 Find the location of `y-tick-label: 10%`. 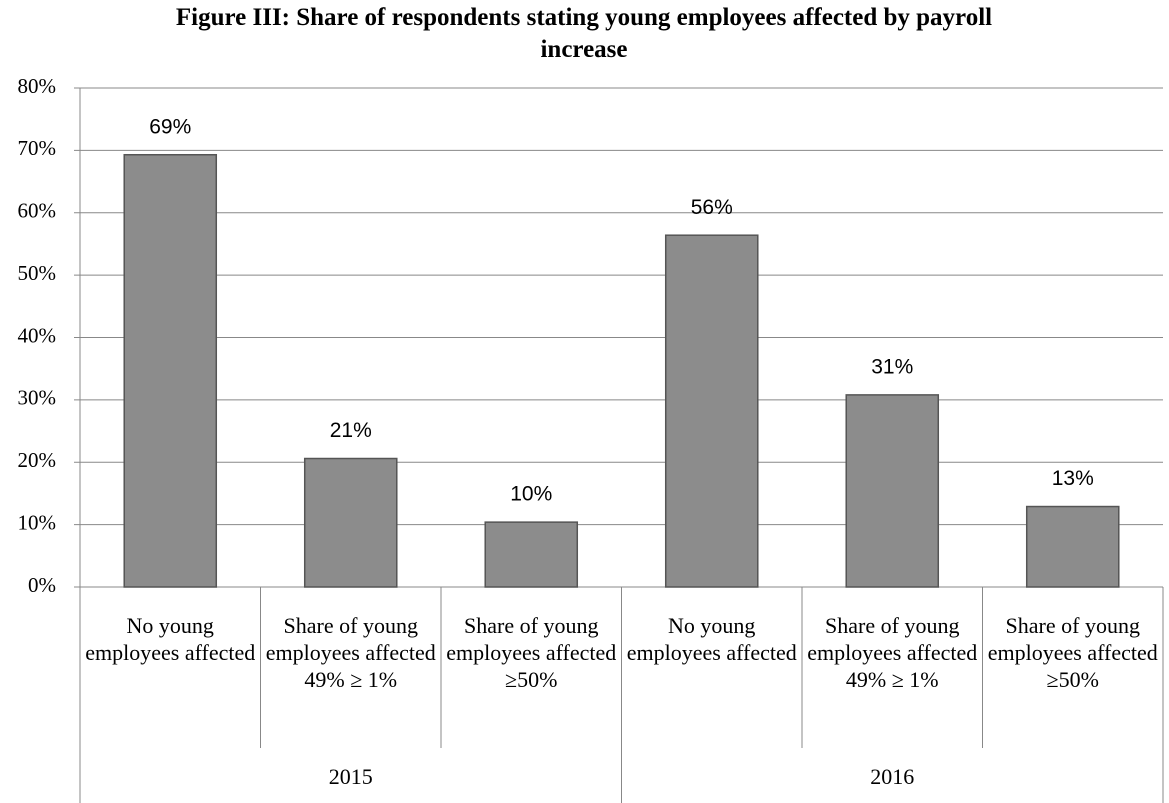

y-tick-label: 10% is located at coordinates (37, 522).